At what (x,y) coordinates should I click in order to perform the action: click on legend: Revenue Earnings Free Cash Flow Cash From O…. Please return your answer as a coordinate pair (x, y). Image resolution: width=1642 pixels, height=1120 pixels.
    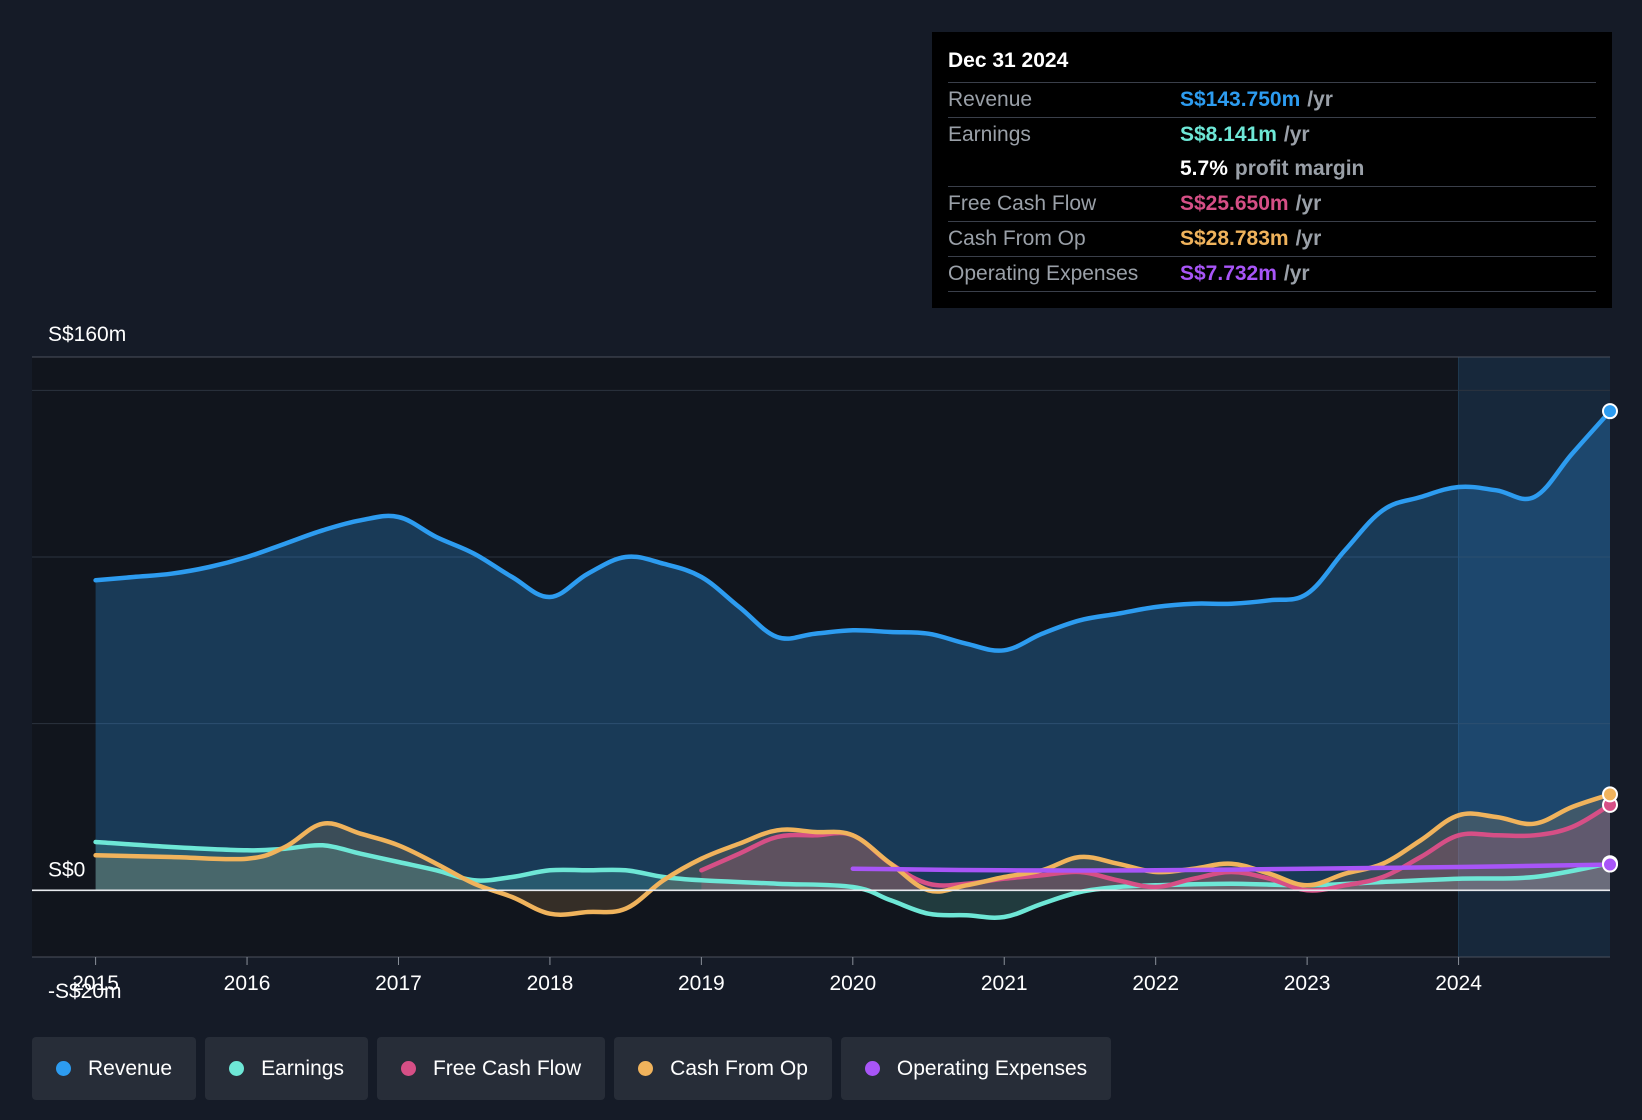
    Looking at the image, I should click on (576, 1068).